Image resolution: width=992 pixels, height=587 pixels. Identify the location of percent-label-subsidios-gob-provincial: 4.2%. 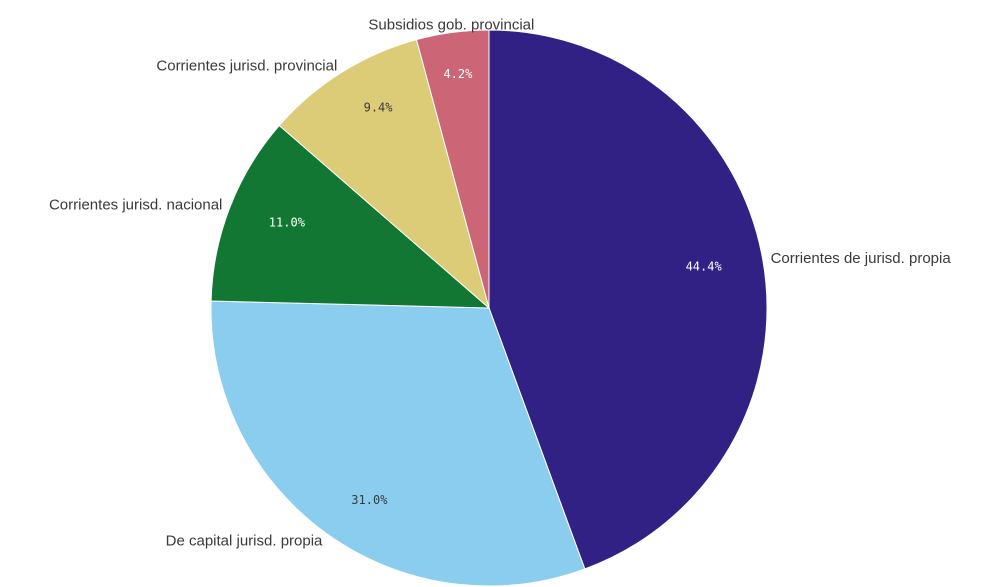
(458, 74).